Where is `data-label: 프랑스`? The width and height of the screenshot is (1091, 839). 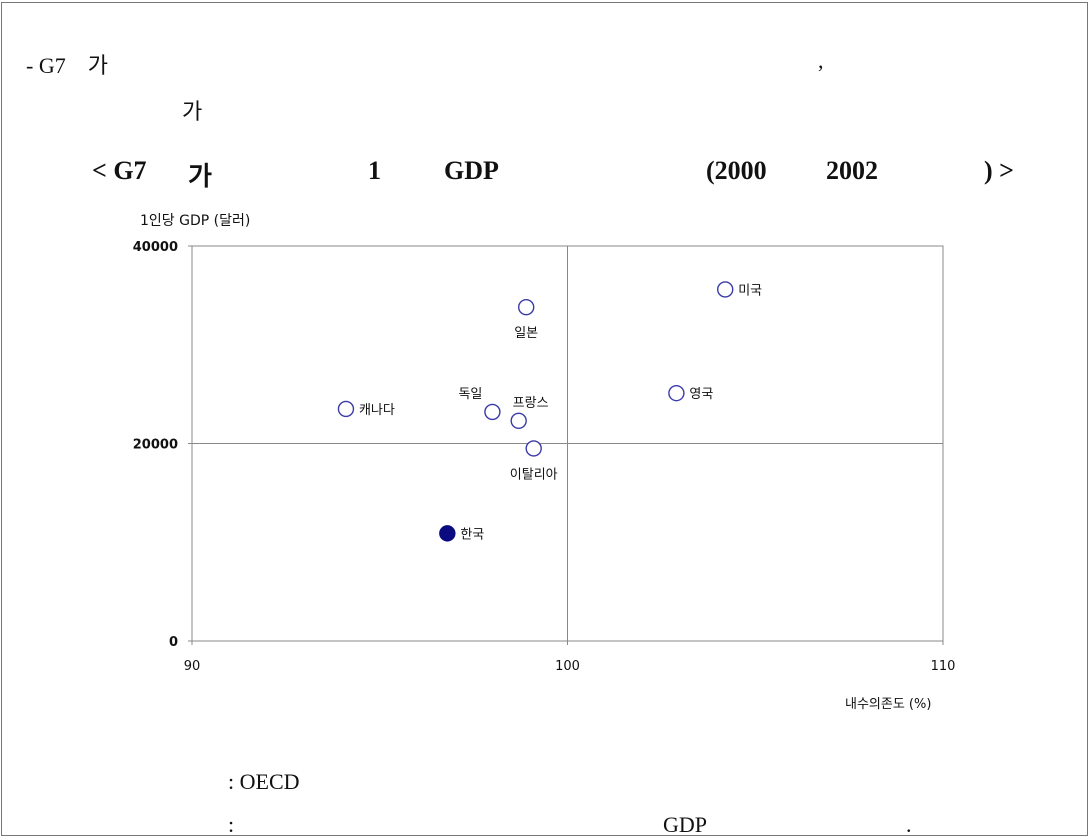 data-label: 프랑스 is located at coordinates (531, 403).